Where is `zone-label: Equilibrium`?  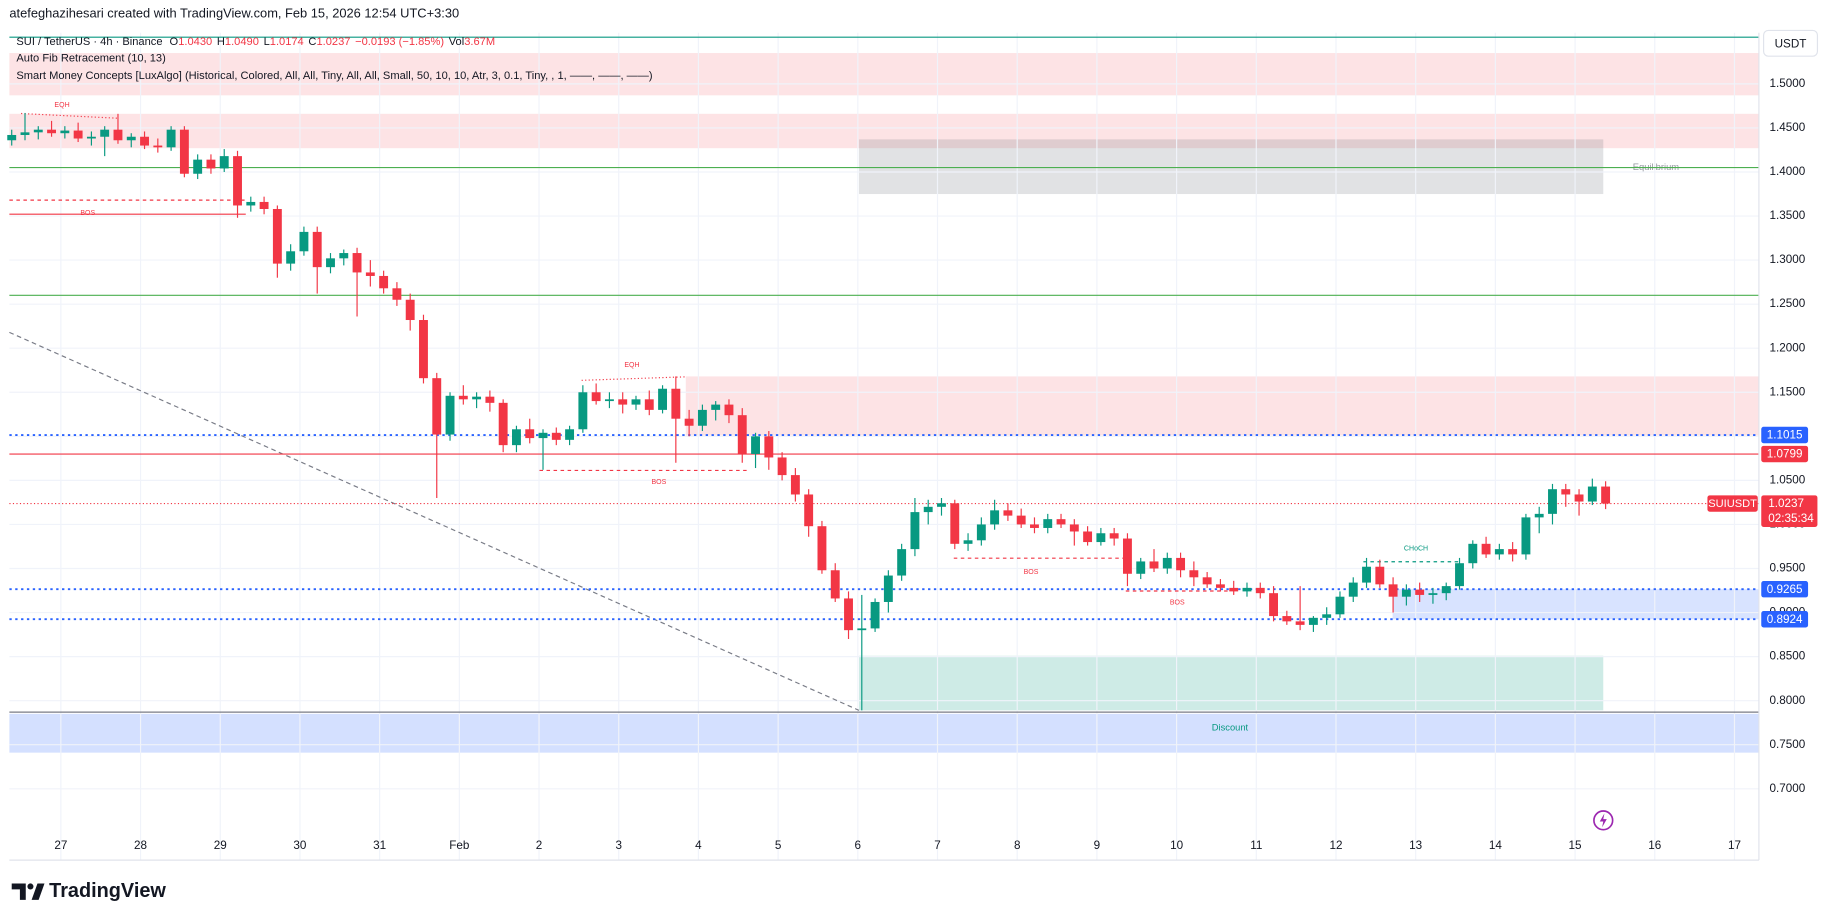
zone-label: Equilibrium is located at coordinates (1656, 167).